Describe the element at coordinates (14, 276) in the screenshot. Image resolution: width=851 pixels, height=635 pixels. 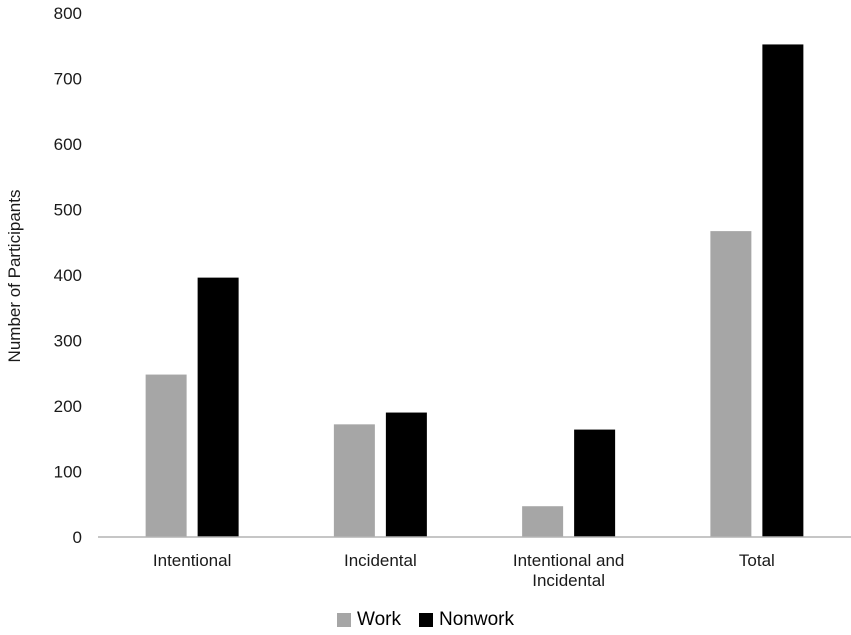
I see `y-axis-label: Number of Participants` at that location.